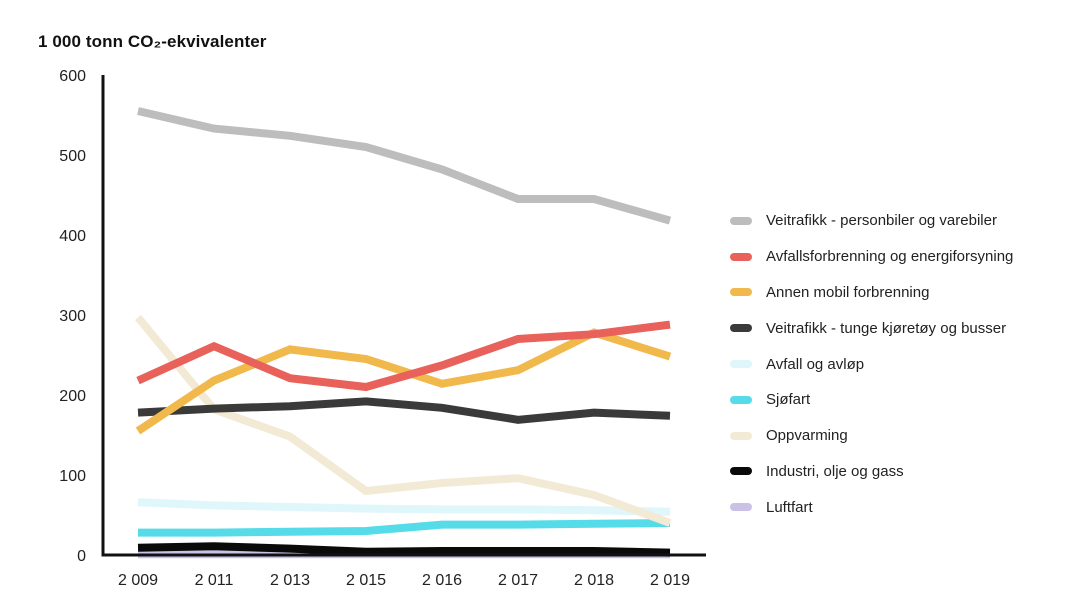 Image resolution: width=1080 pixels, height=608 pixels. I want to click on legend-label: Industri, olje og gass, so click(835, 471).